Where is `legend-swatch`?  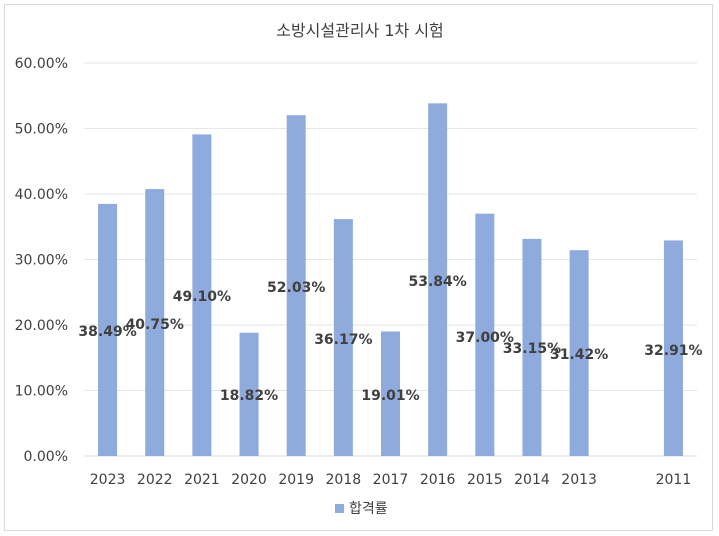
legend-swatch is located at coordinates (339, 508).